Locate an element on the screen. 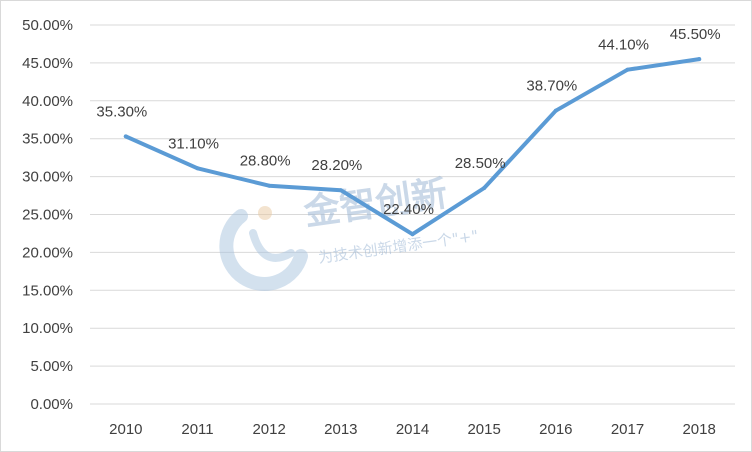 This screenshot has height=452, width=752. x-tick-label: 2016 is located at coordinates (555, 429).